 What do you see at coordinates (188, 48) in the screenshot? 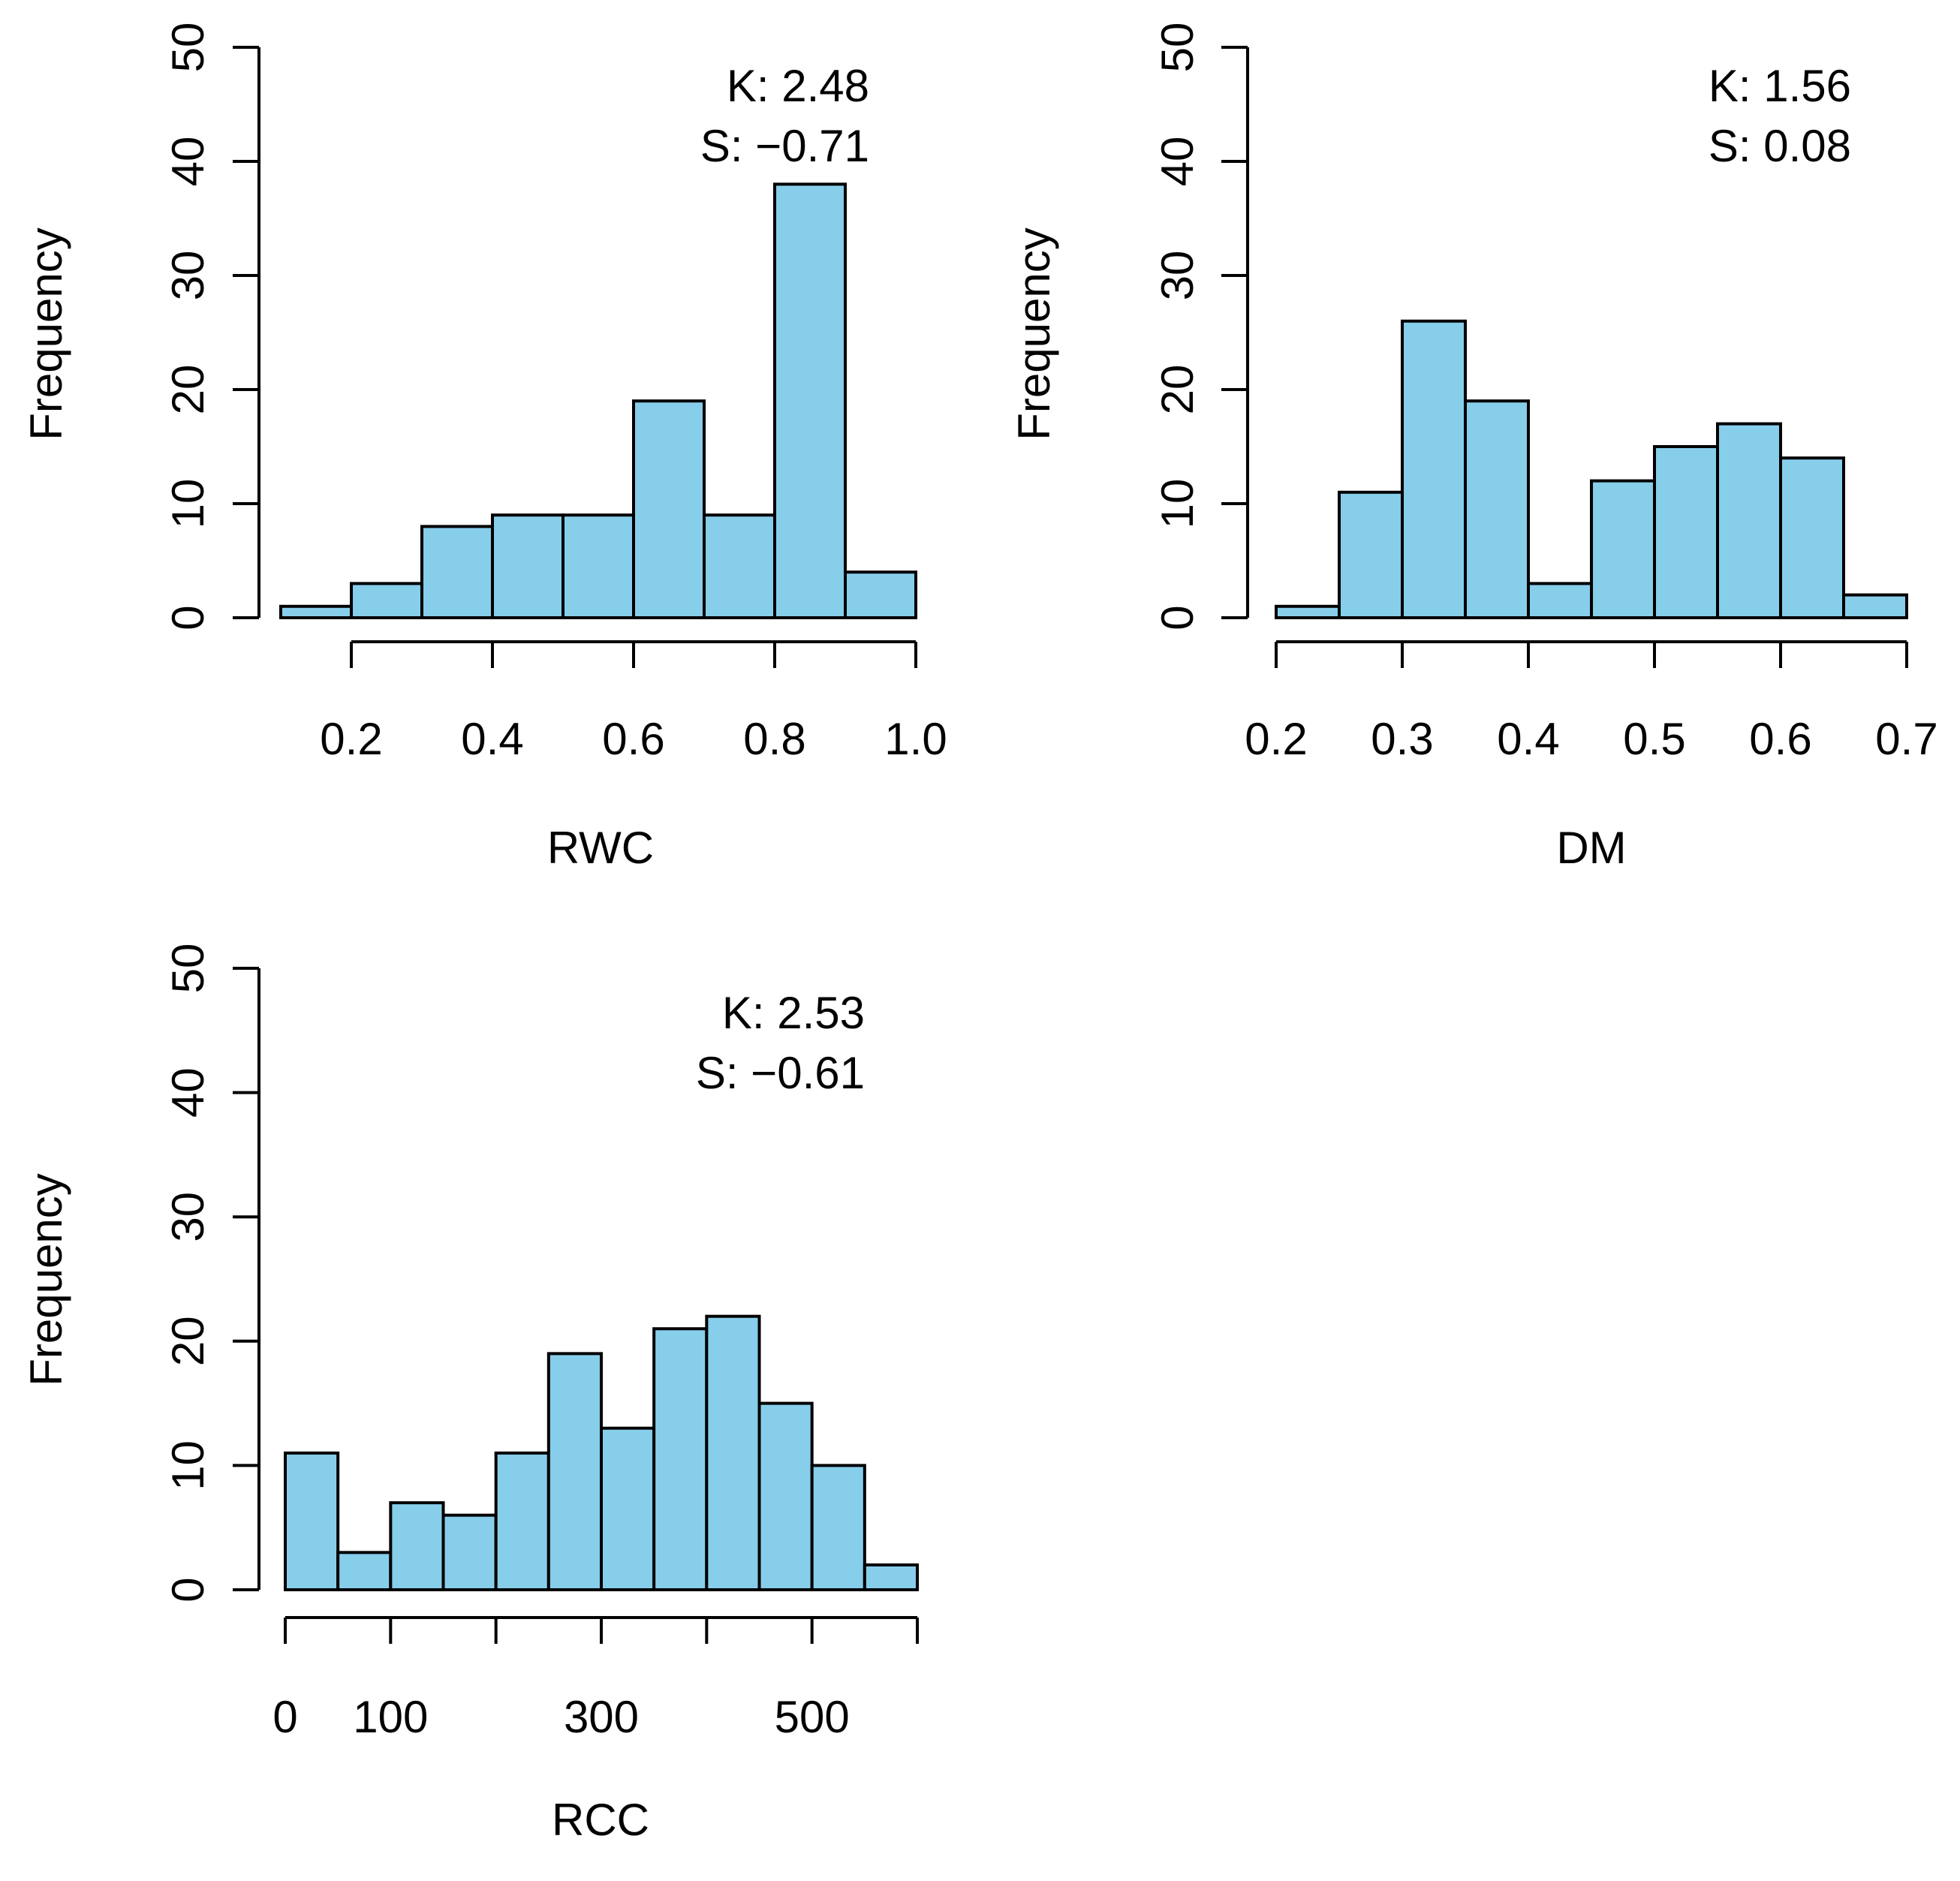
I see `y-tick-label-rwc-5: 50` at bounding box center [188, 48].